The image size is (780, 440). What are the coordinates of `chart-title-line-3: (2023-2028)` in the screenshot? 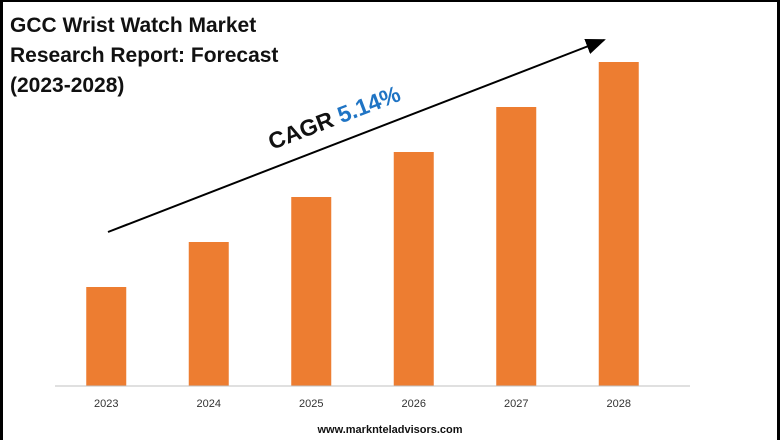 It's located at (67, 85).